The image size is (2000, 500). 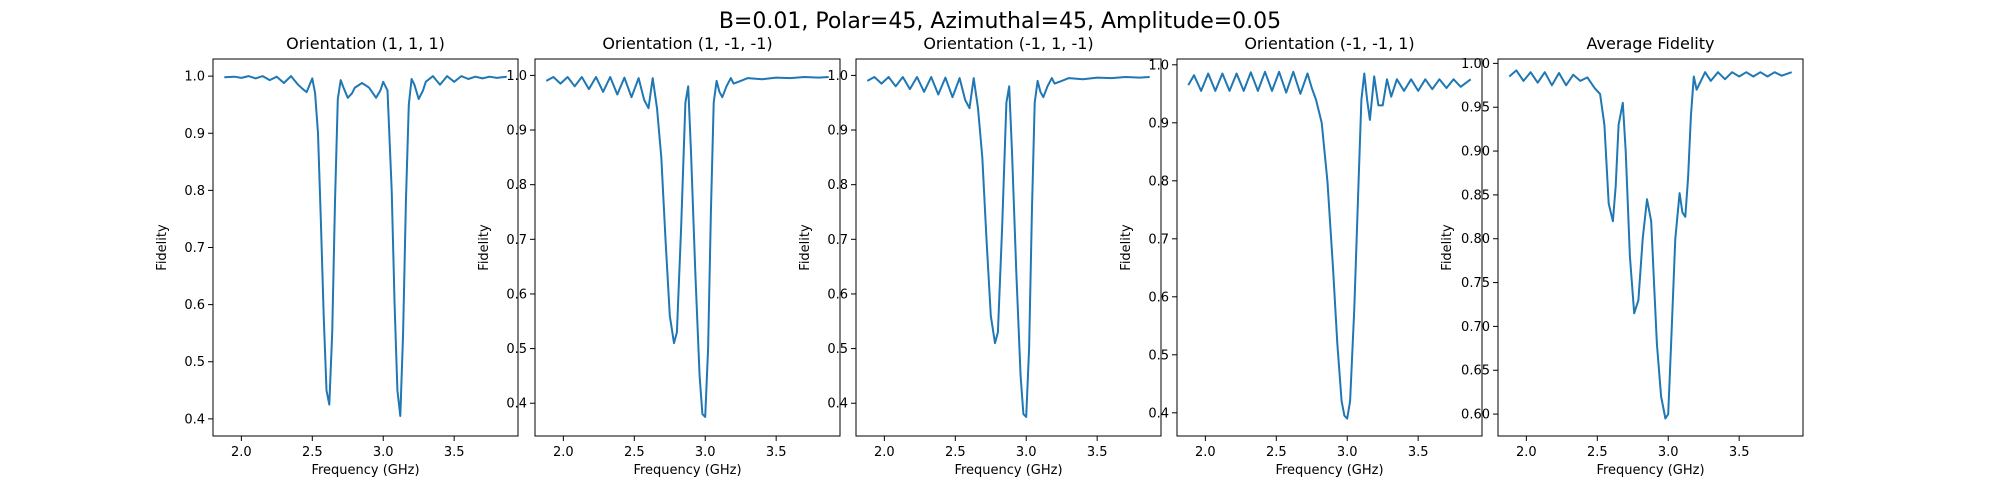 What do you see at coordinates (1329, 43) in the screenshot?
I see `subplot-title: Orientation (-1, -1, 1)` at bounding box center [1329, 43].